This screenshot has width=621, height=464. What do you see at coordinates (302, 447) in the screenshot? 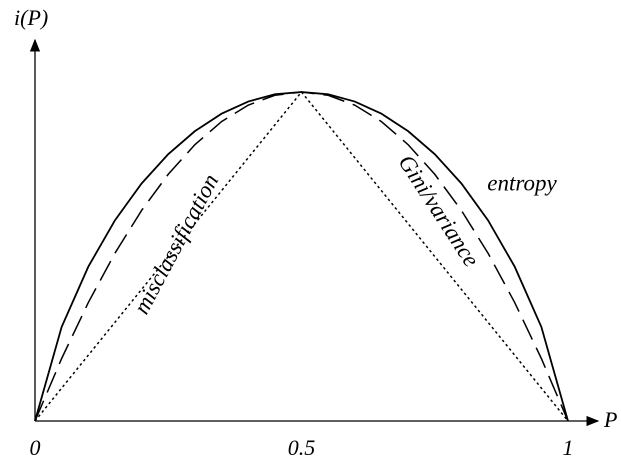
I see `x-tick-label: 0.5` at bounding box center [302, 447].